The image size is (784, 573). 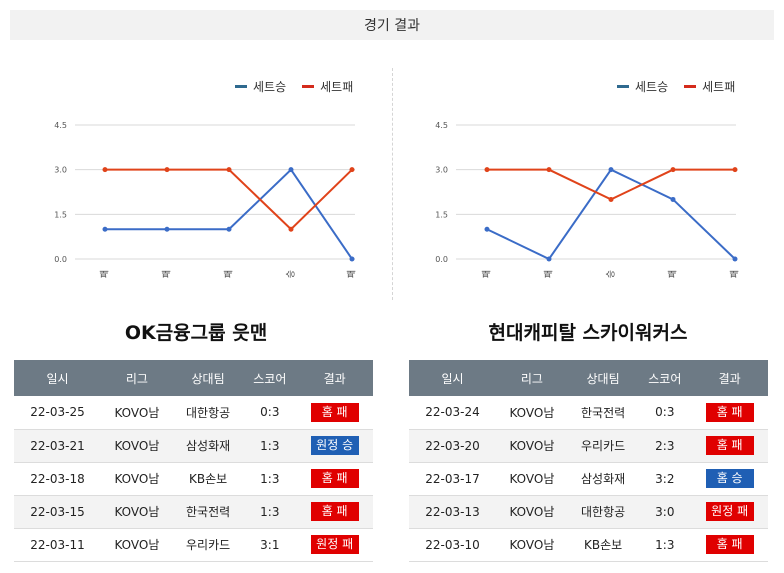 I want to click on team-name: OK금융그룹 읏맨, so click(x=196, y=333).